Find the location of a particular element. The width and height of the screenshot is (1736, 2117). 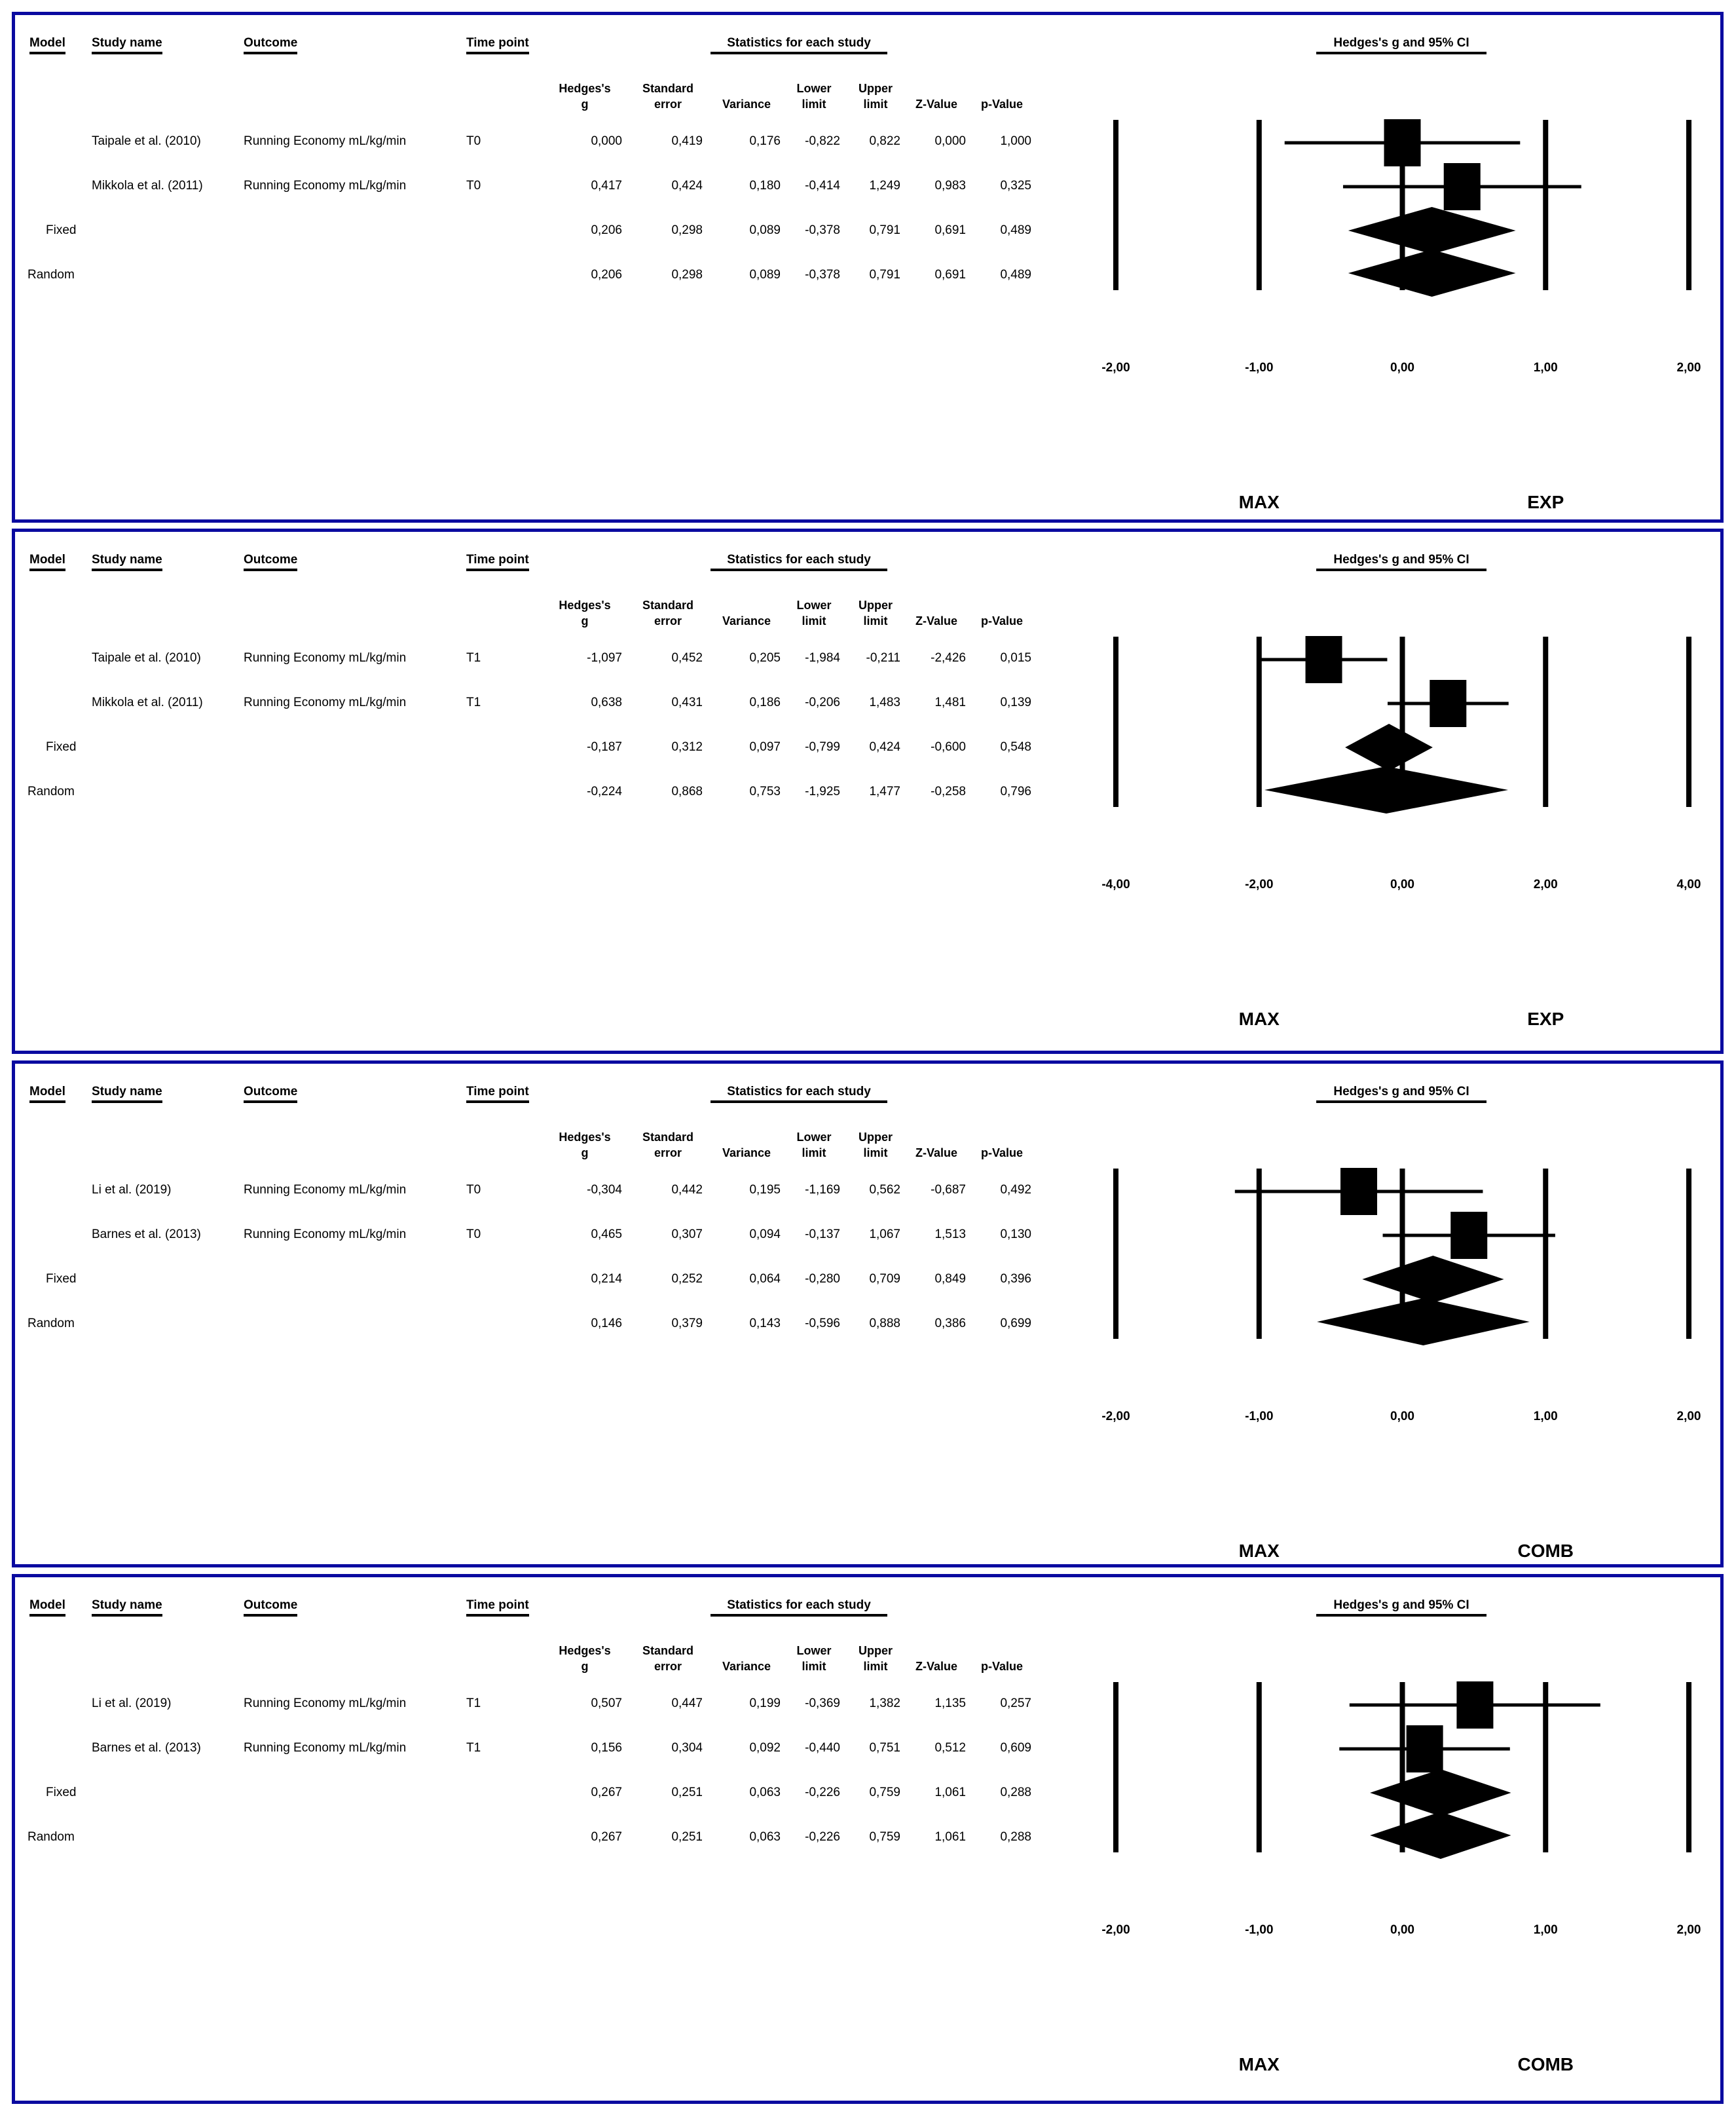

column-header-line2: error is located at coordinates (668, 1667).